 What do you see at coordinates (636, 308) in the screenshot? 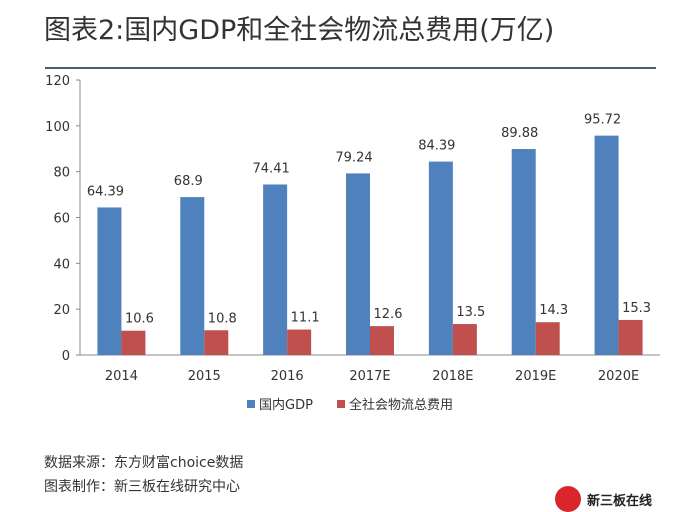
I see `data-label: 15.3` at bounding box center [636, 308].